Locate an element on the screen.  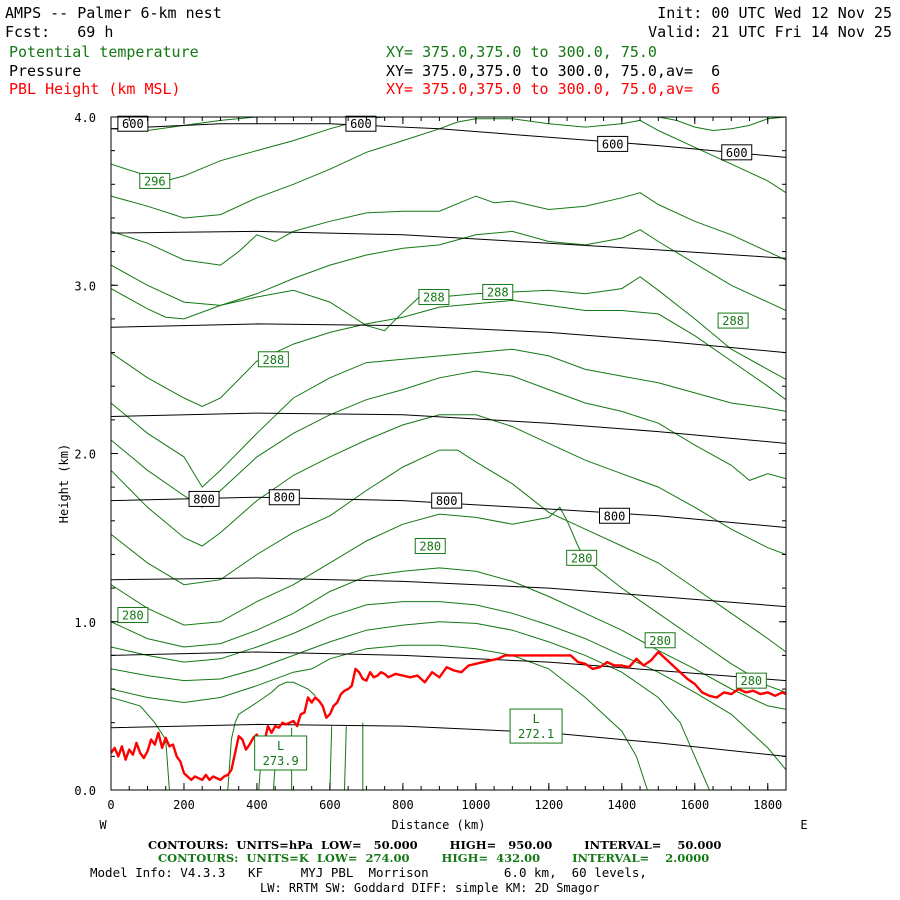
theta-label-1-box is located at coordinates (434, 297).